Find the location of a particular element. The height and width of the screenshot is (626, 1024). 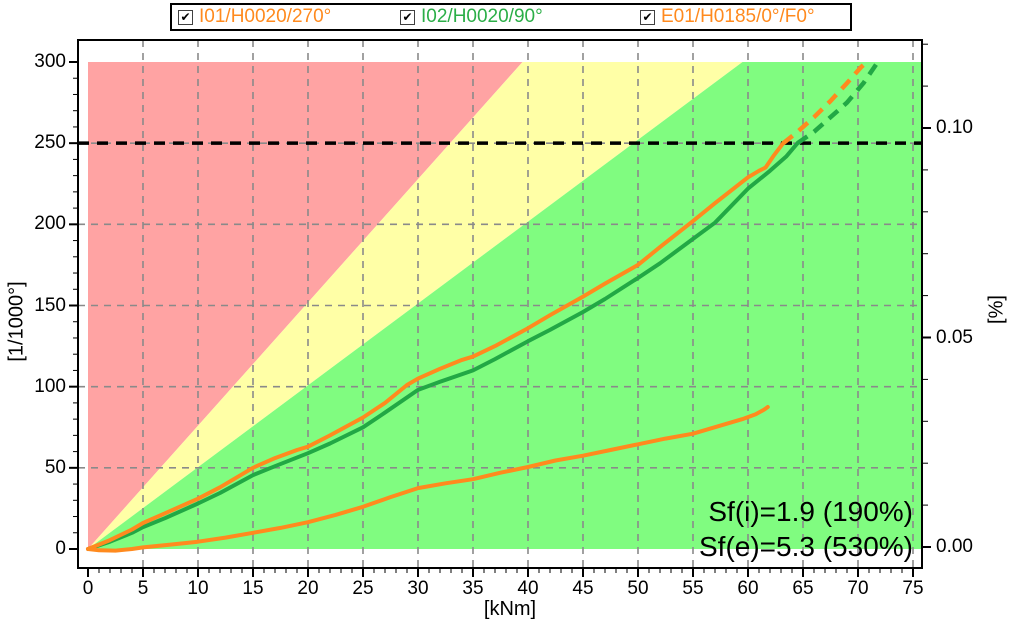

legend-item-i01: ✔ I01/H0020/270° is located at coordinates (254, 17).